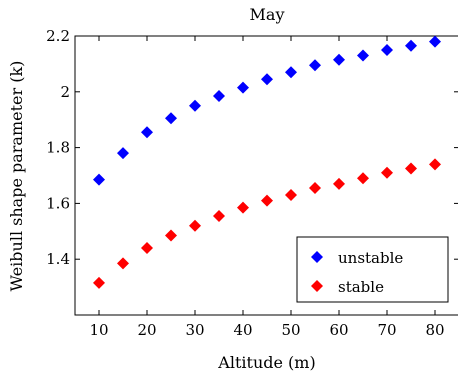  What do you see at coordinates (434, 330) in the screenshot?
I see `x-tick-label: 80` at bounding box center [434, 330].